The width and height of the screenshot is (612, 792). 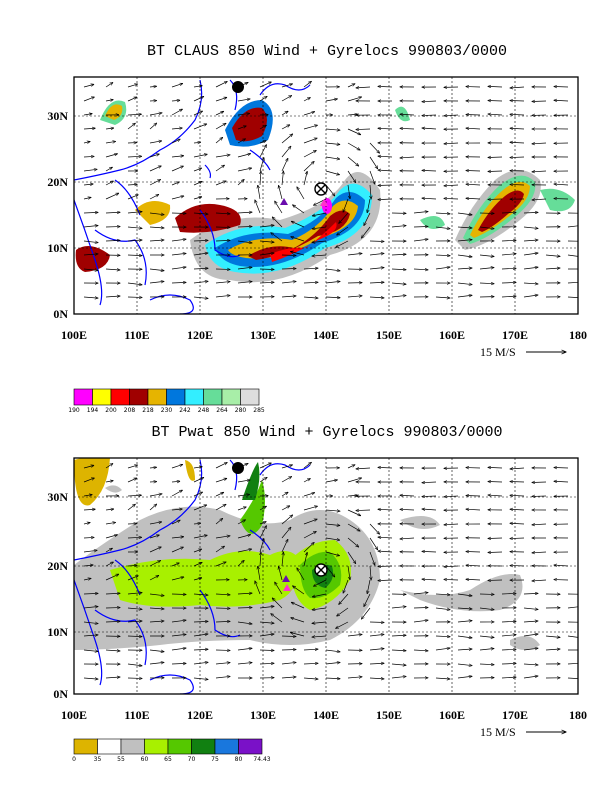 I want to click on colorbar-label: 70, so click(x=192, y=759).